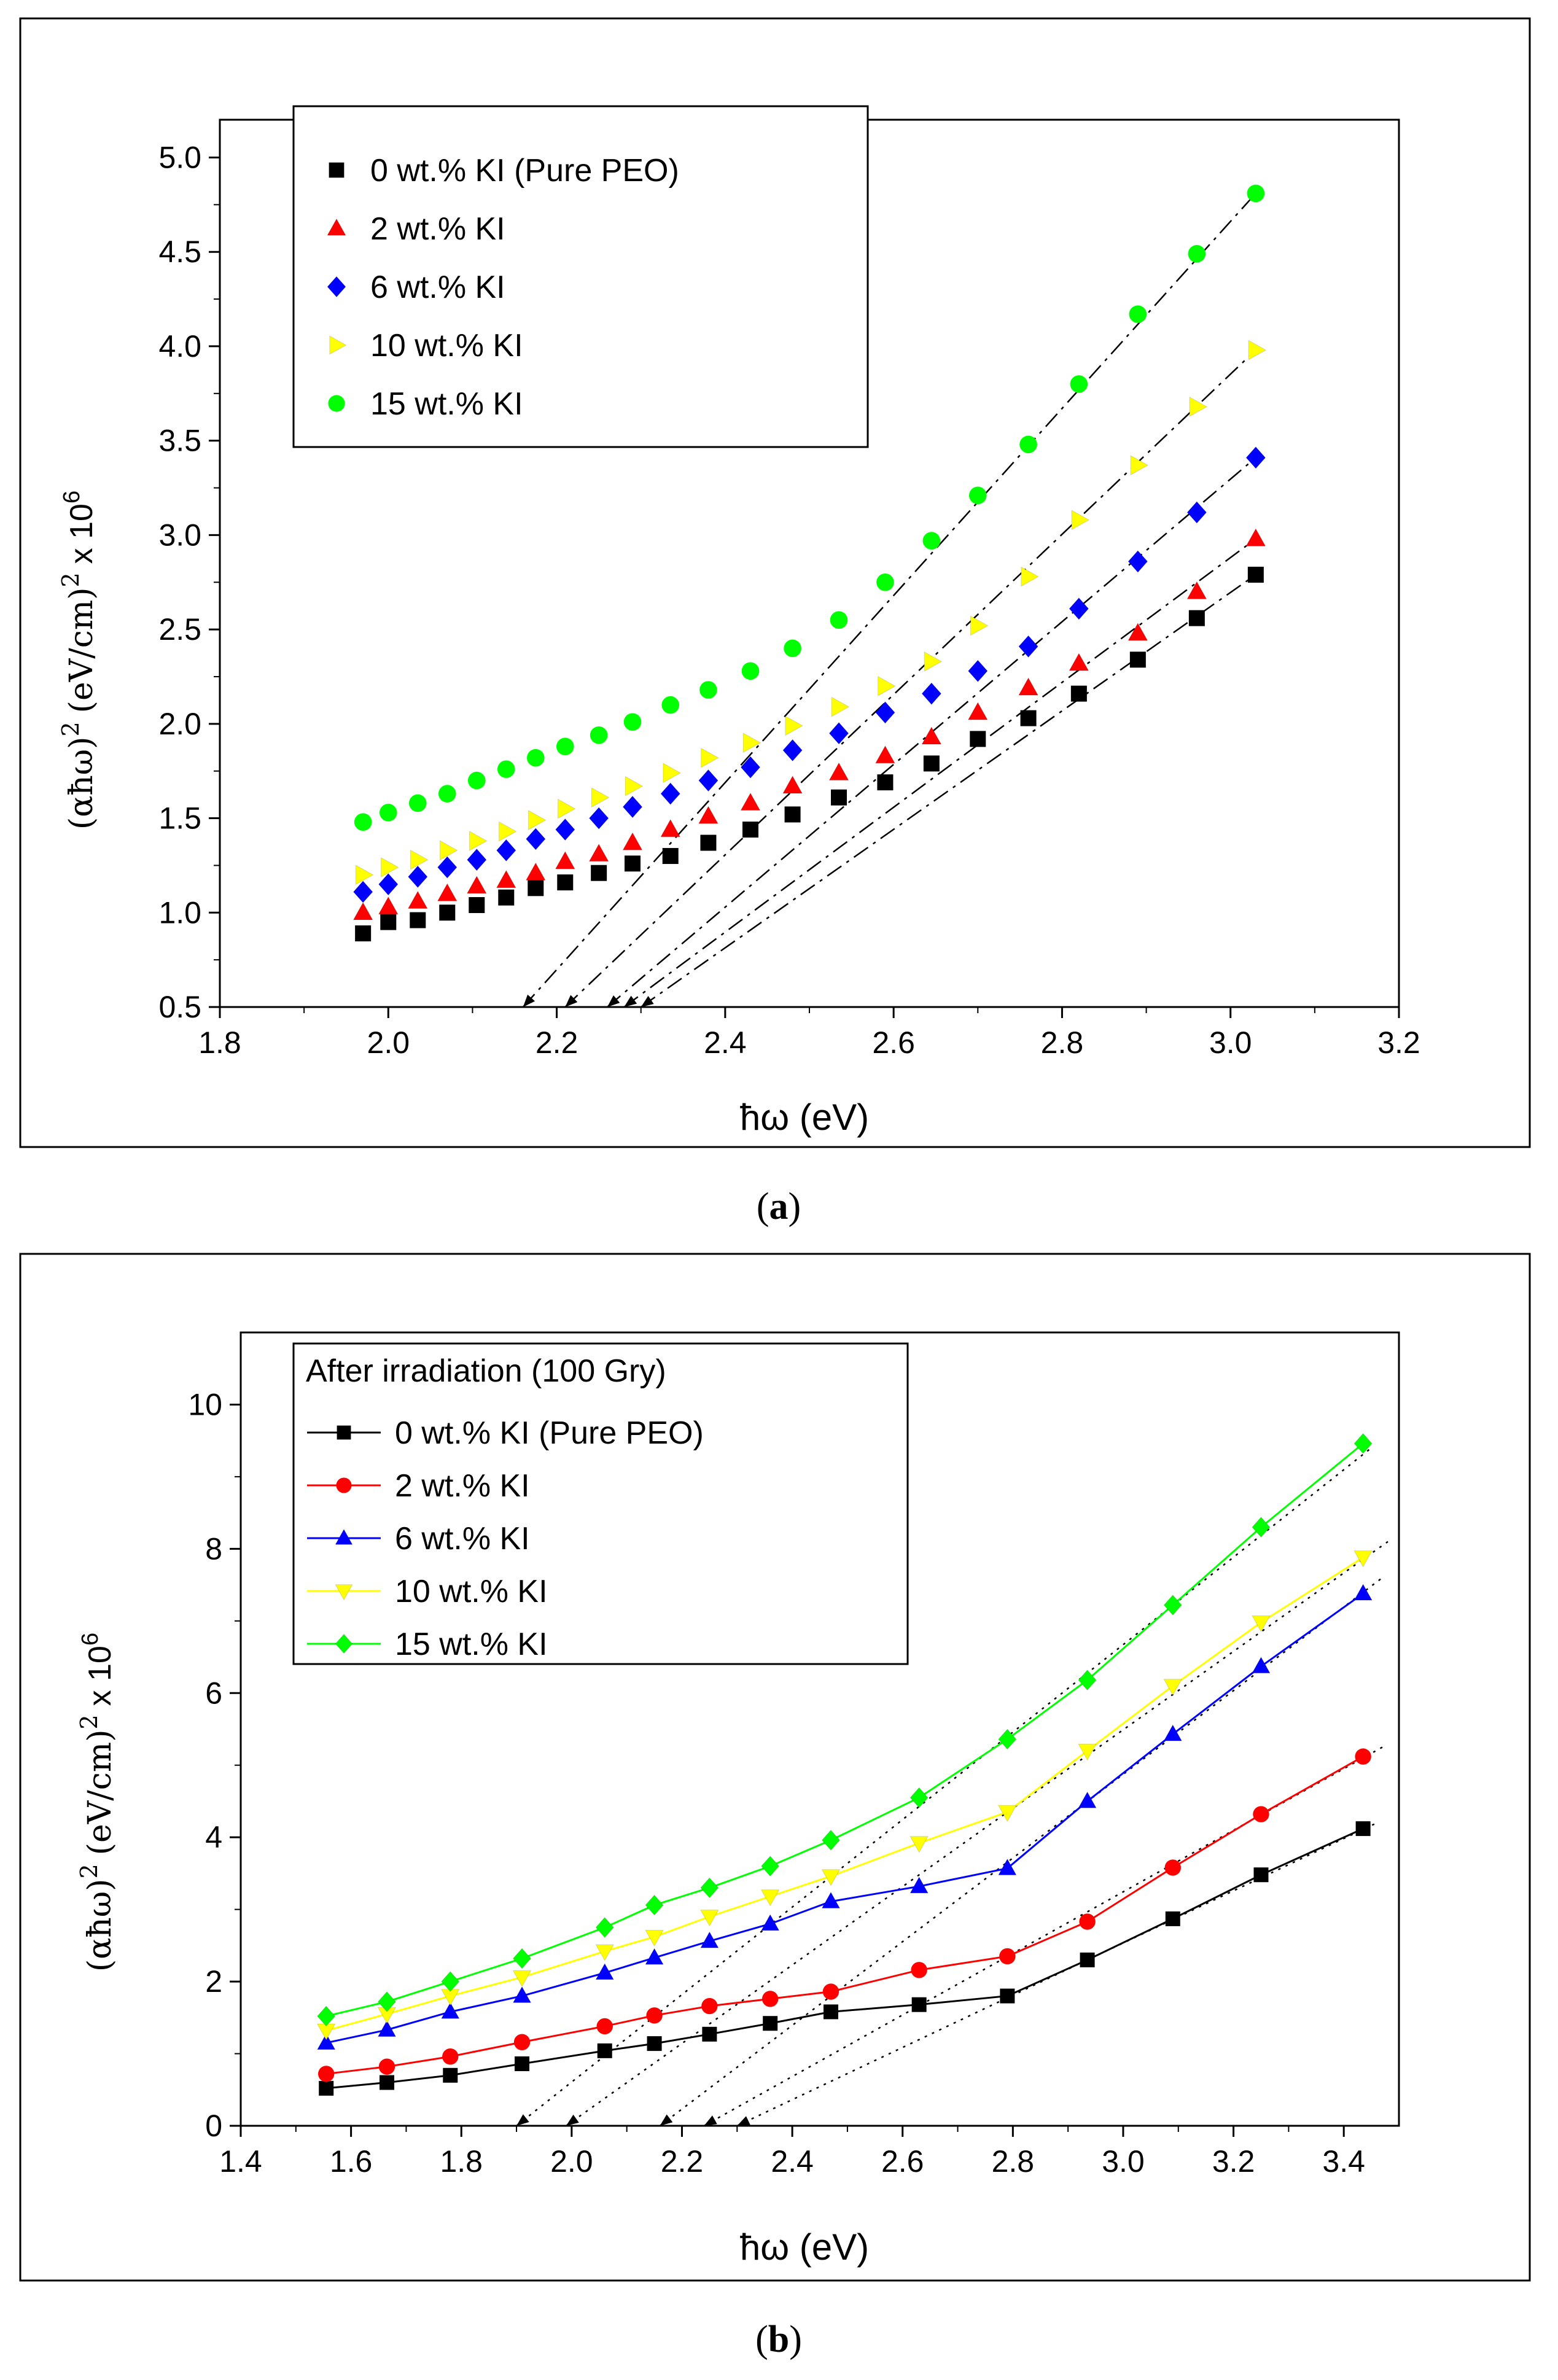 Image resolution: width=1558 pixels, height=2380 pixels. I want to click on legend-title: After irradiation (100 Gry), so click(486, 1371).